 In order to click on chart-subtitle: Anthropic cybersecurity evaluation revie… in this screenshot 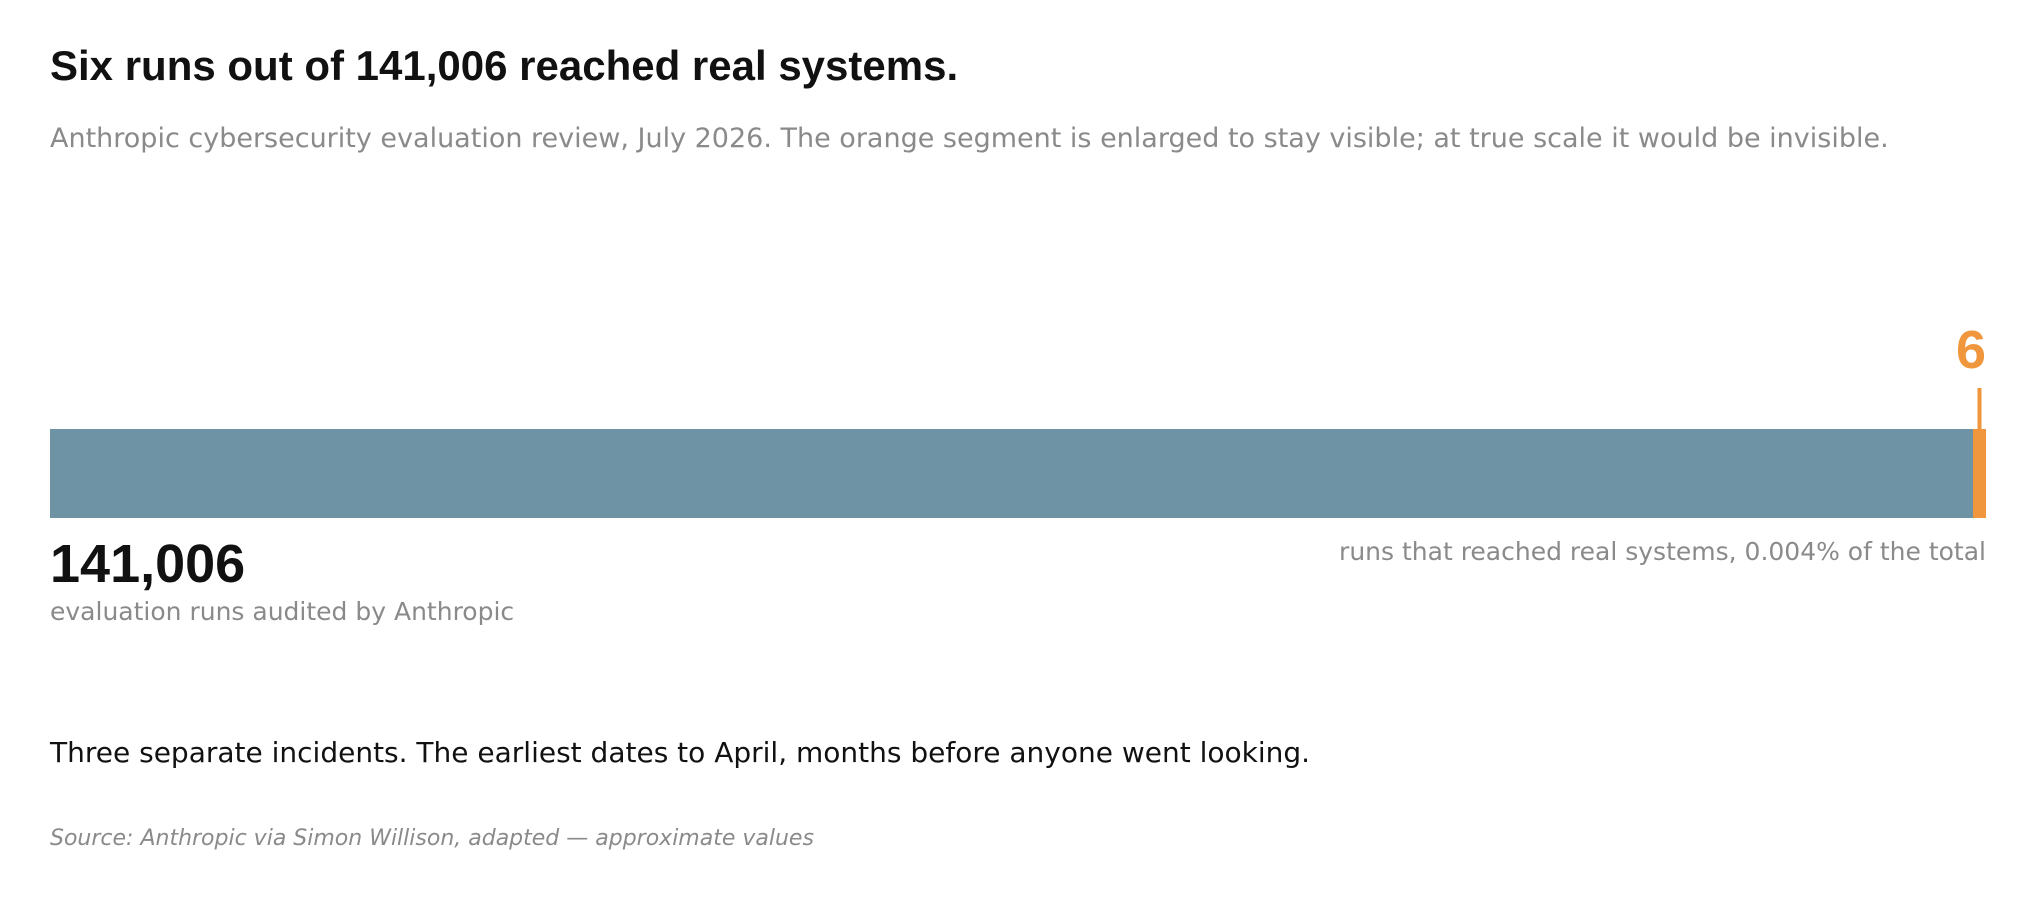, I will do `click(969, 138)`.